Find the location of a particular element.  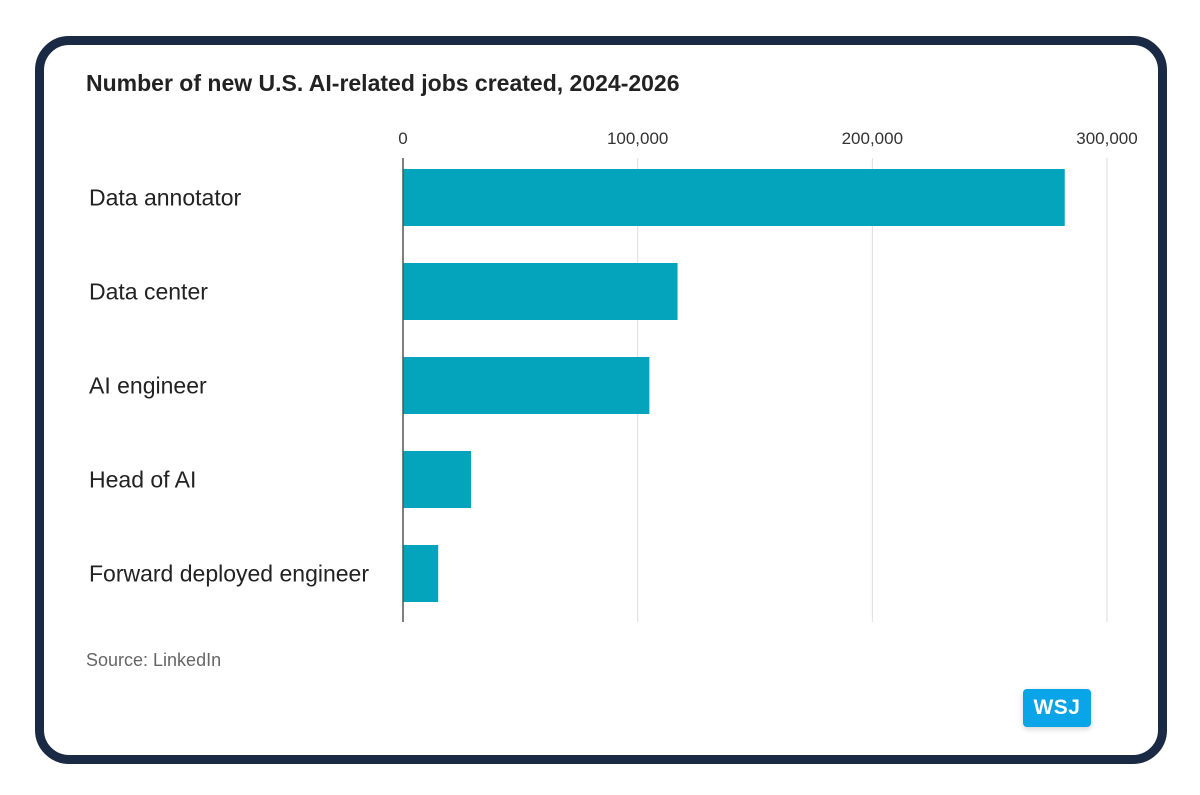

x-tick-label: 200,000 is located at coordinates (872, 138).